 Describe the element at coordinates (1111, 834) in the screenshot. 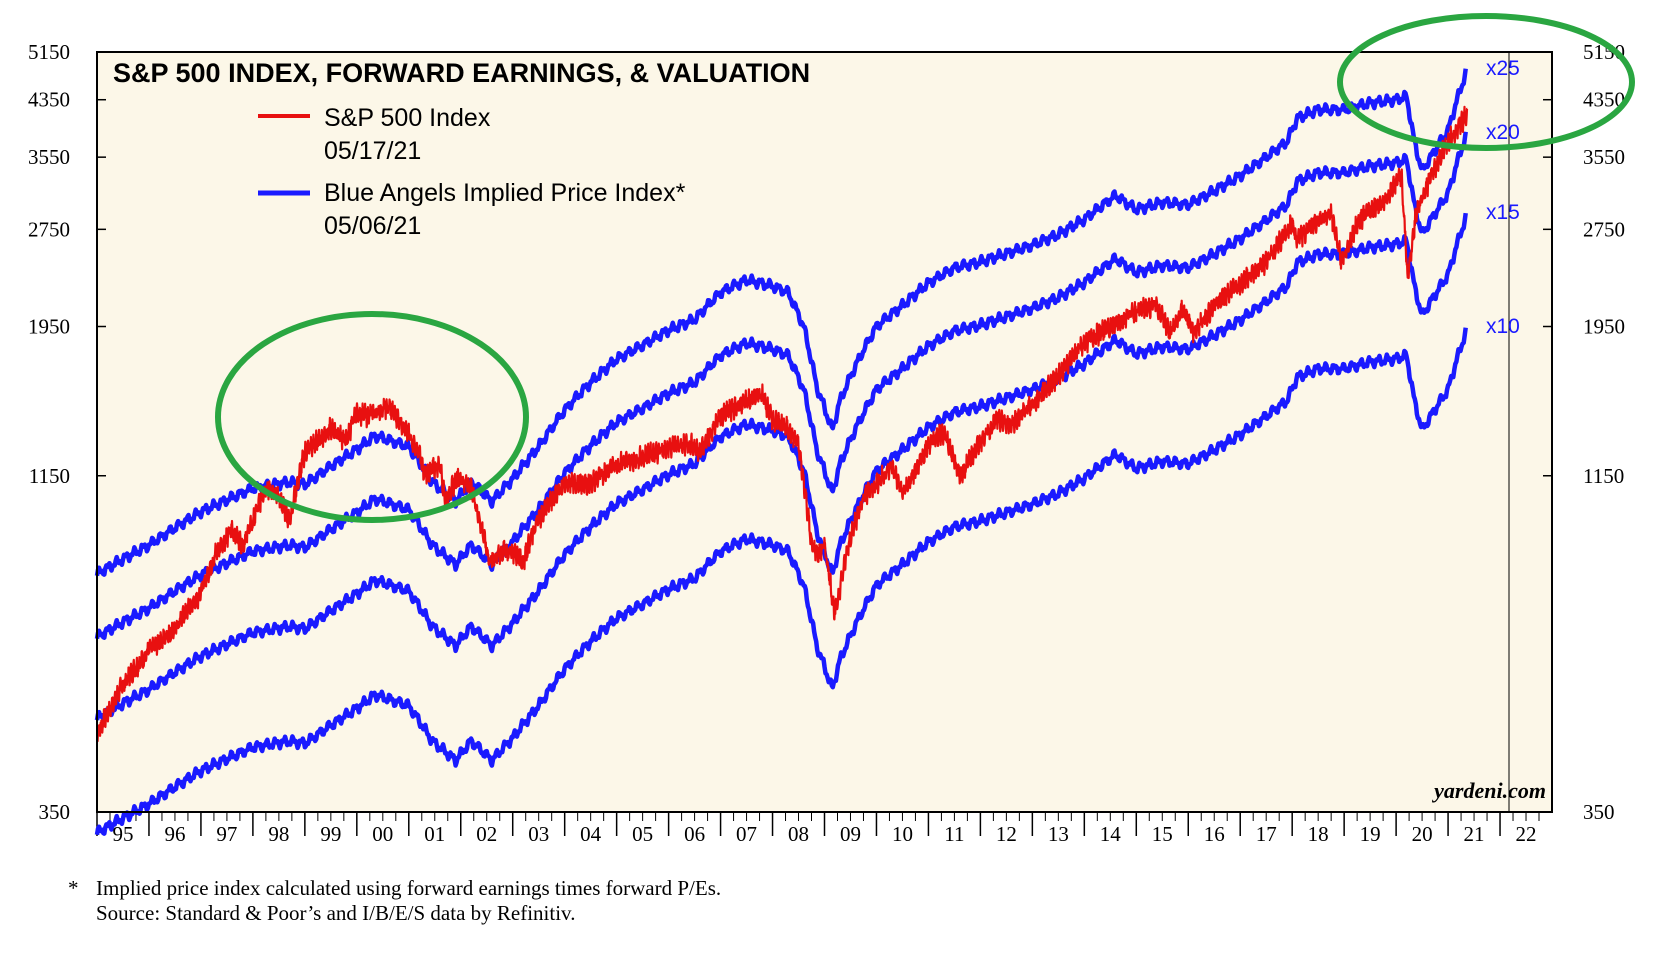

I see `x-tick-label: 14` at that location.